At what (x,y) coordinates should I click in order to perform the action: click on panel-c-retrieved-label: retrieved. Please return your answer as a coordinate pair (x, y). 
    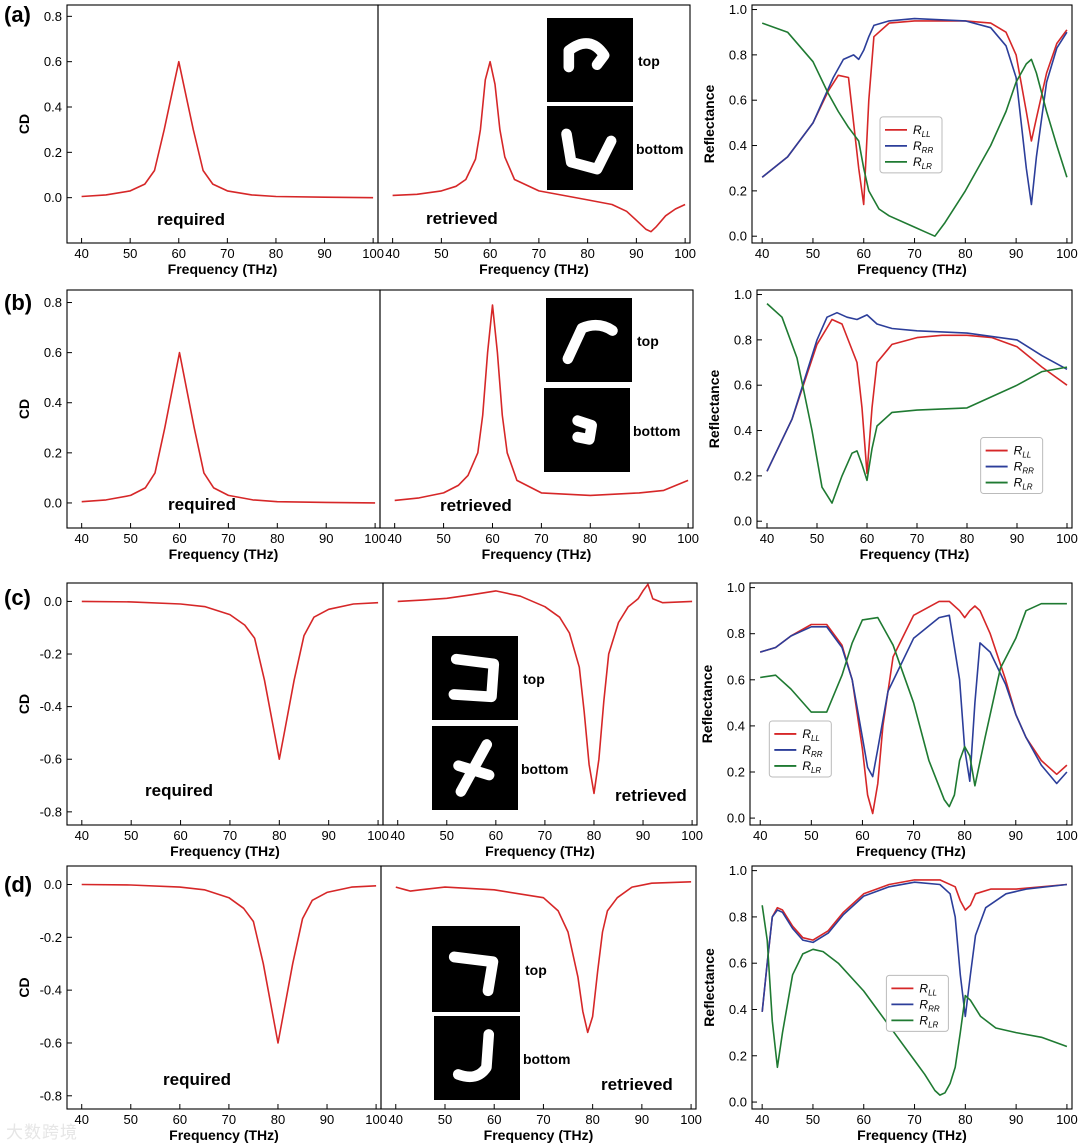
    Looking at the image, I should click on (651, 795).